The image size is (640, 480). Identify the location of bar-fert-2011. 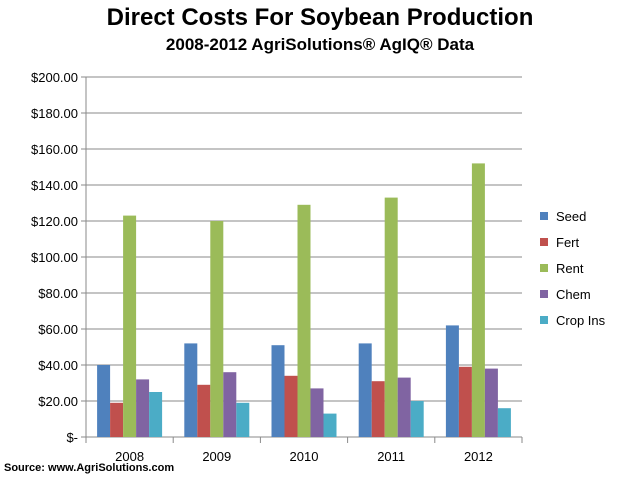
(378, 409).